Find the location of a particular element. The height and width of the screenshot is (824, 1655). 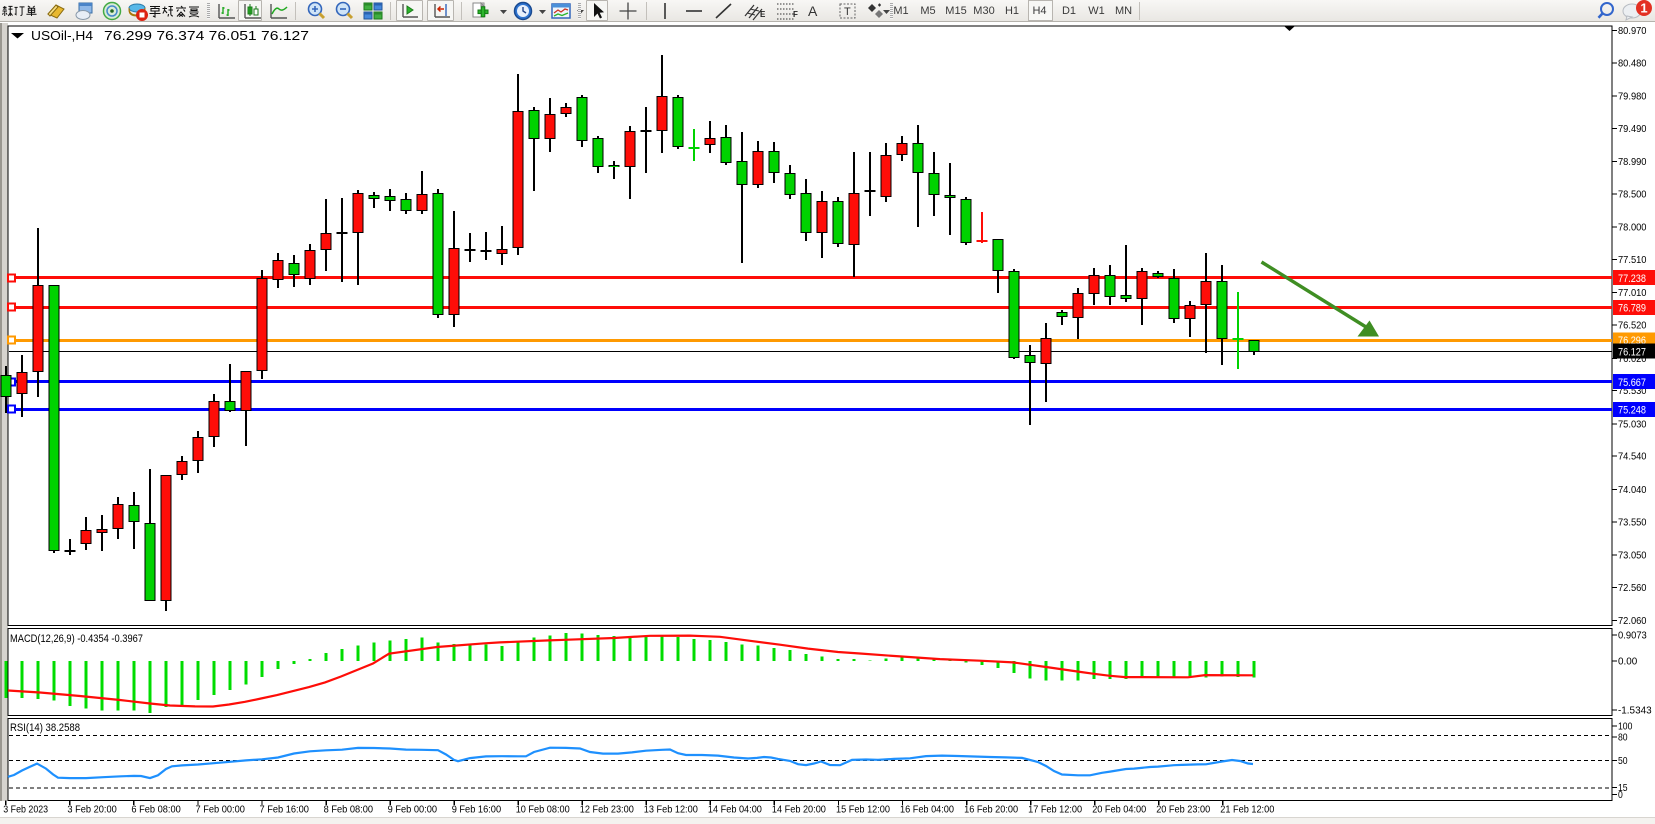

svg-text: 0.00 is located at coordinates (1627, 662).